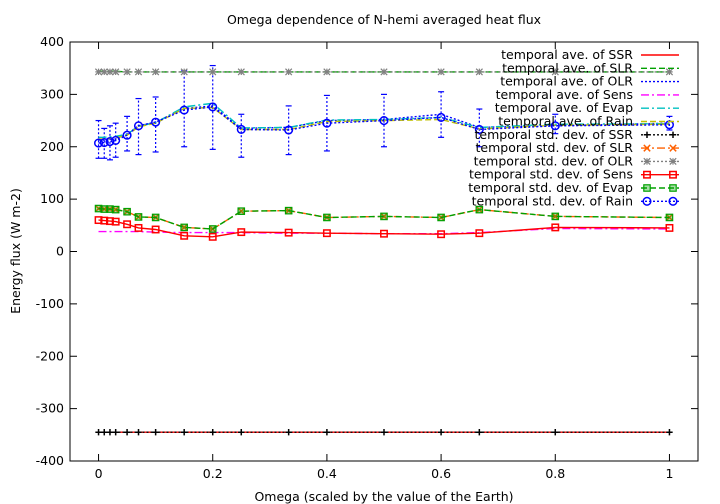  I want to click on y-tick-label: 400, so click(52, 41).